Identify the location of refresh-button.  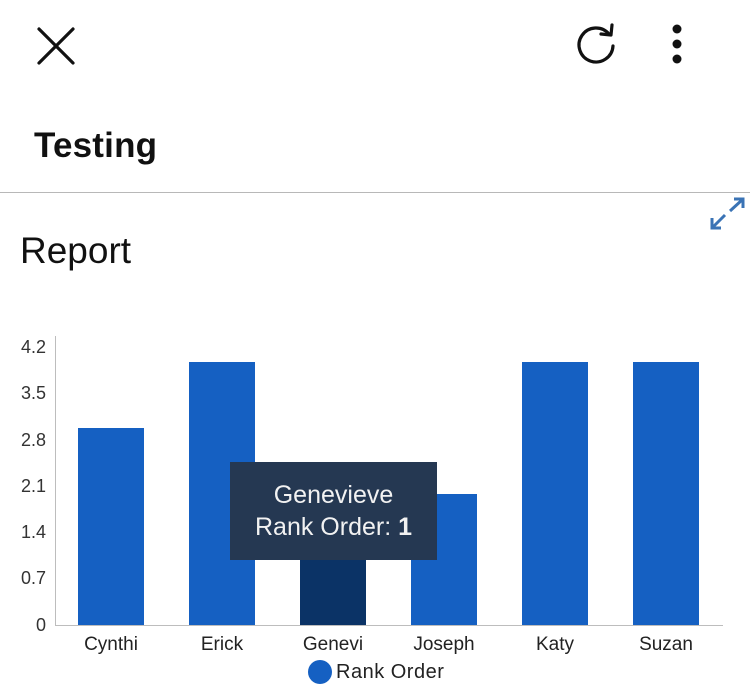
(596, 45).